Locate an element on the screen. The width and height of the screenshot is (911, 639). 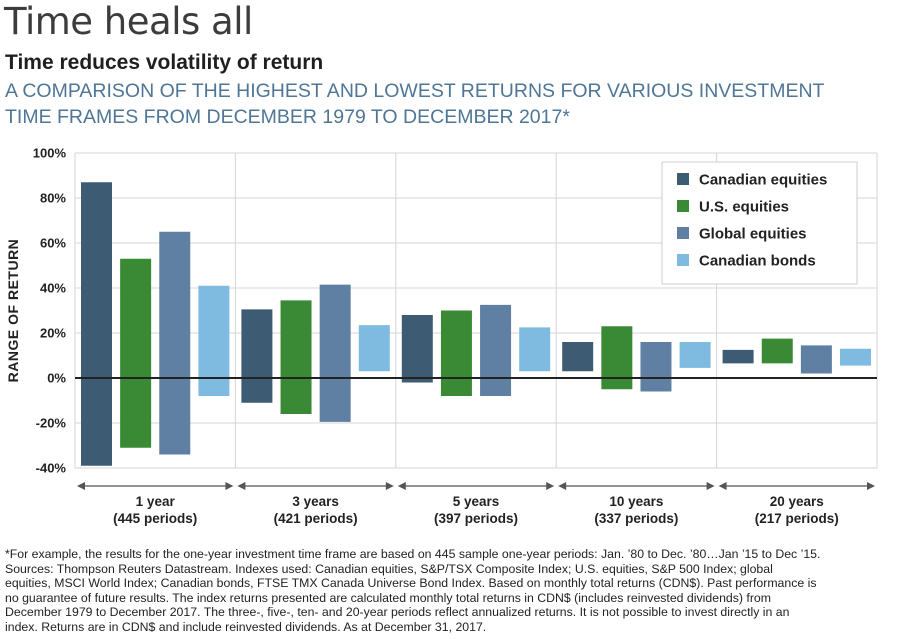
group-label: 5 years is located at coordinates (476, 501).